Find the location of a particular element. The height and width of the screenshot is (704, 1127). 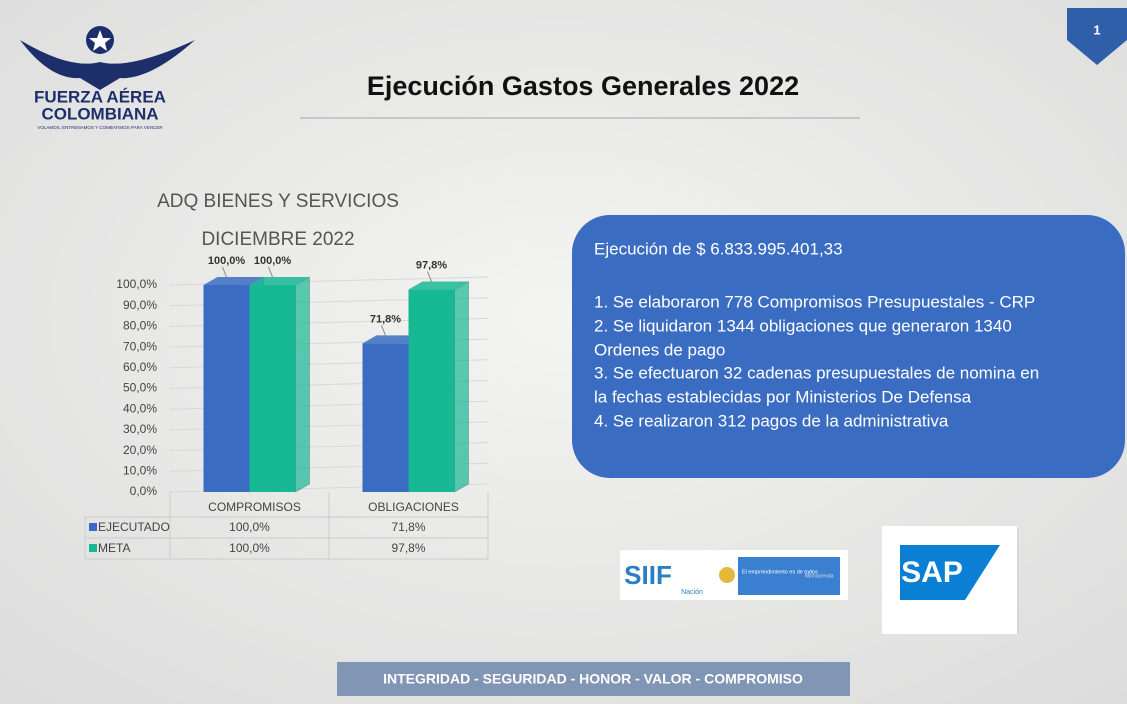

y-tick-label: 30,0% is located at coordinates (140, 429).